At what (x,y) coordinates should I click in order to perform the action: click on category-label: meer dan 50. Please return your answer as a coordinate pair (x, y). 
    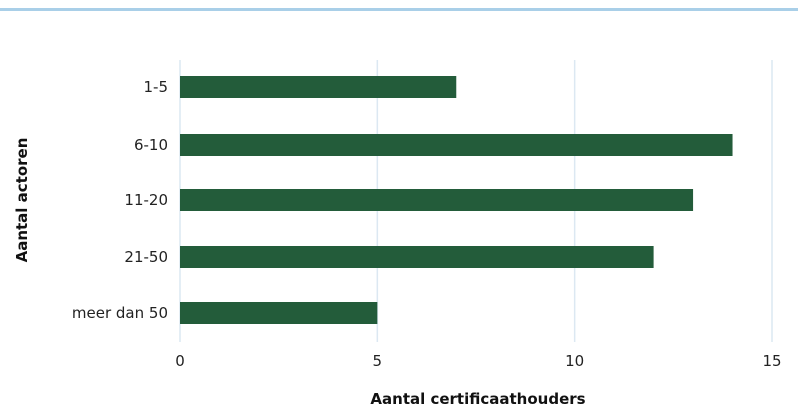
    Looking at the image, I should click on (120, 313).